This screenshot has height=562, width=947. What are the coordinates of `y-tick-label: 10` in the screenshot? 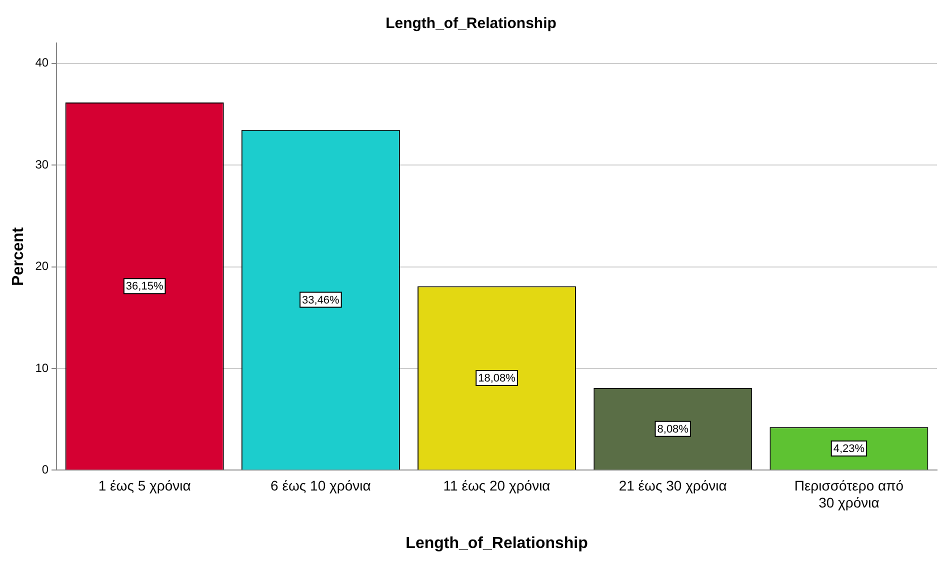 It's located at (42, 367).